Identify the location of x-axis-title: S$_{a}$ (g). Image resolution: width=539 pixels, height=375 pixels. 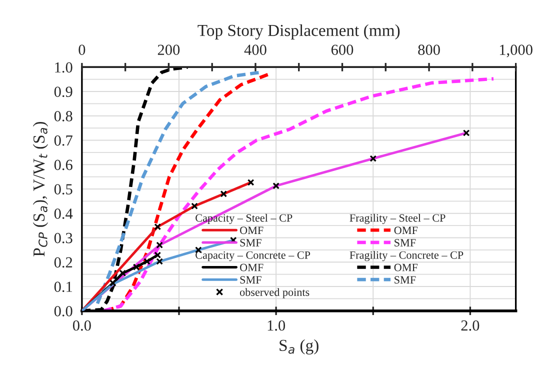
(299, 346).